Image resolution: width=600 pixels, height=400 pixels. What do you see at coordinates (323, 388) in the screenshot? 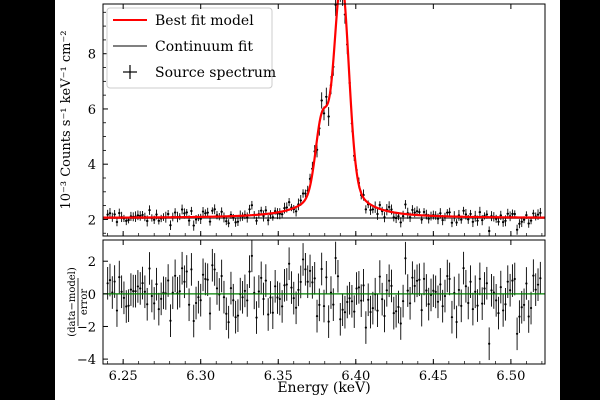
I see `x-axis-label: Energy (keV)` at bounding box center [323, 388].